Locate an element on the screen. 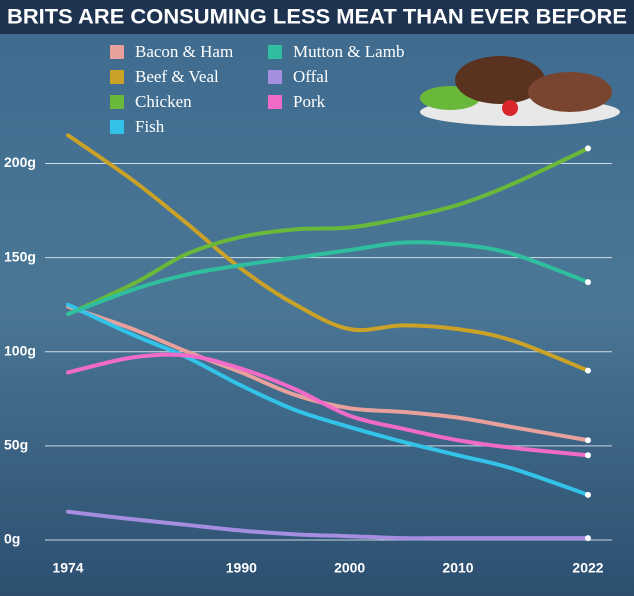 The image size is (634, 596). x-tick-label: 2000 is located at coordinates (349, 568).